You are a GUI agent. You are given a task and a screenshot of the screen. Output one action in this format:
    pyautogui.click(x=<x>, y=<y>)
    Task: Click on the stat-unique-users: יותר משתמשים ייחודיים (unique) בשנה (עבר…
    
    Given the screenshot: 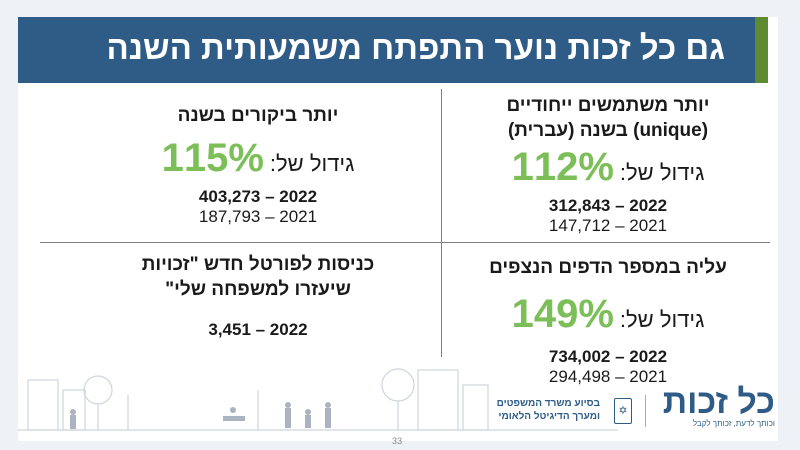 What is the action you would take?
    pyautogui.click(x=608, y=164)
    